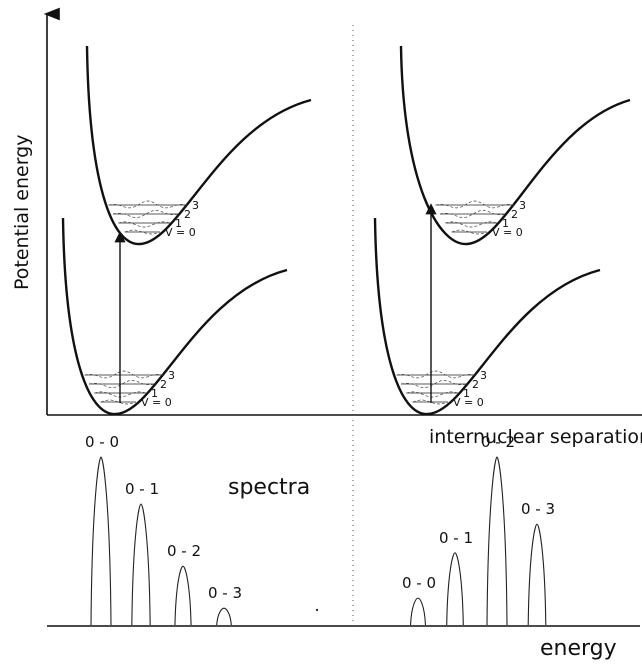 Image resolution: width=642 pixels, height=666 pixels. What do you see at coordinates (535, 437) in the screenshot?
I see `x-axis-label: internuclear separation` at bounding box center [535, 437].